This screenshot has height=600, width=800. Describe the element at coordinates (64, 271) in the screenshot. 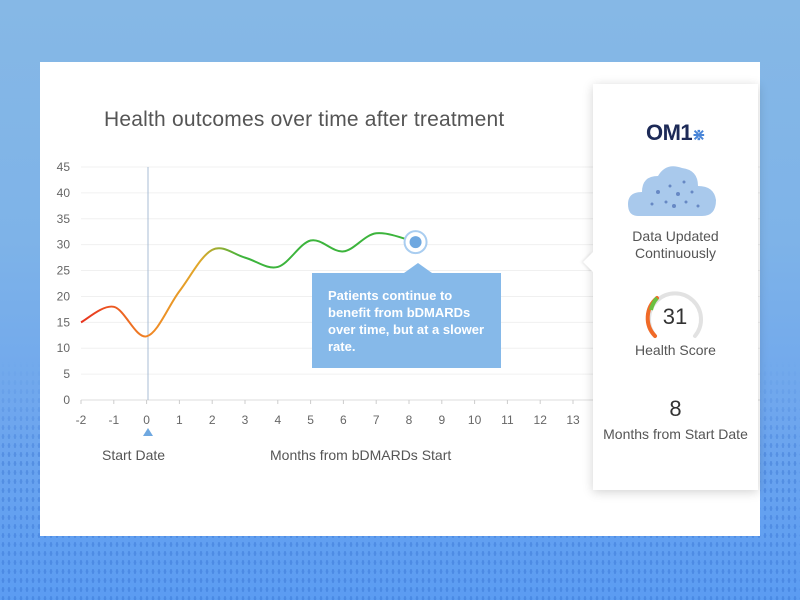

I see `y-tick-label: 25` at that location.